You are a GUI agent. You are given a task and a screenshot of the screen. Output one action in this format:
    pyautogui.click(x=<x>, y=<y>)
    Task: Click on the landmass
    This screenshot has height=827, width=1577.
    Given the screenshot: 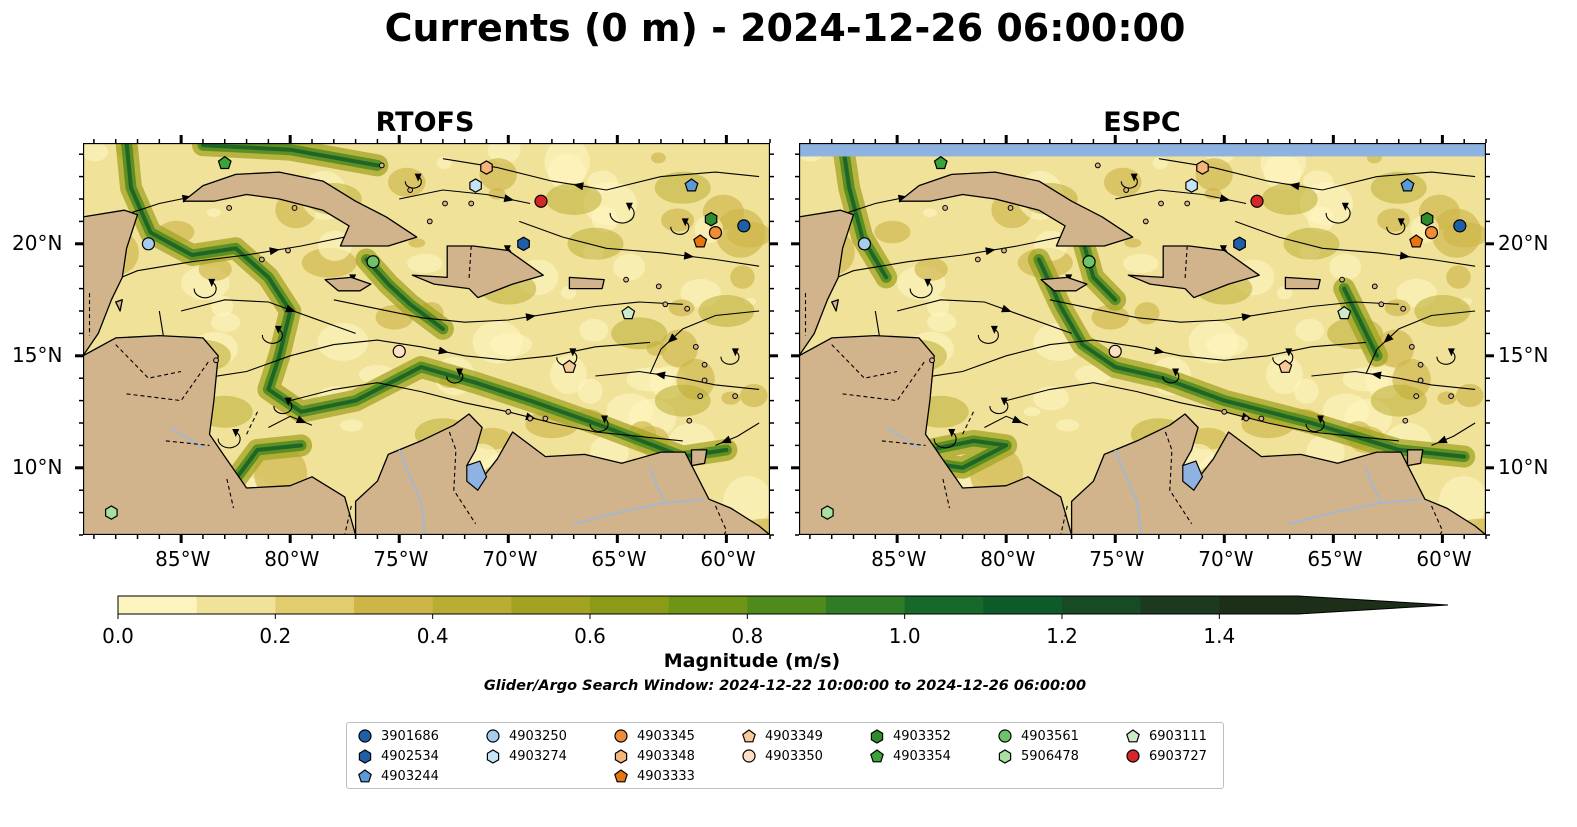 What is the action you would take?
    pyautogui.click(x=1193, y=272)
    